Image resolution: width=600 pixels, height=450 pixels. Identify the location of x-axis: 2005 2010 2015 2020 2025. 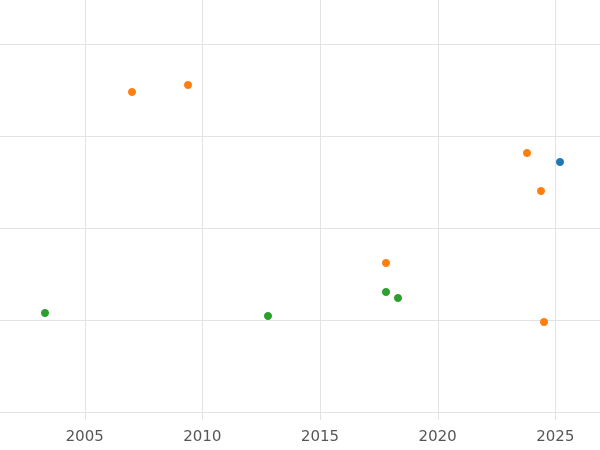
(300, 435).